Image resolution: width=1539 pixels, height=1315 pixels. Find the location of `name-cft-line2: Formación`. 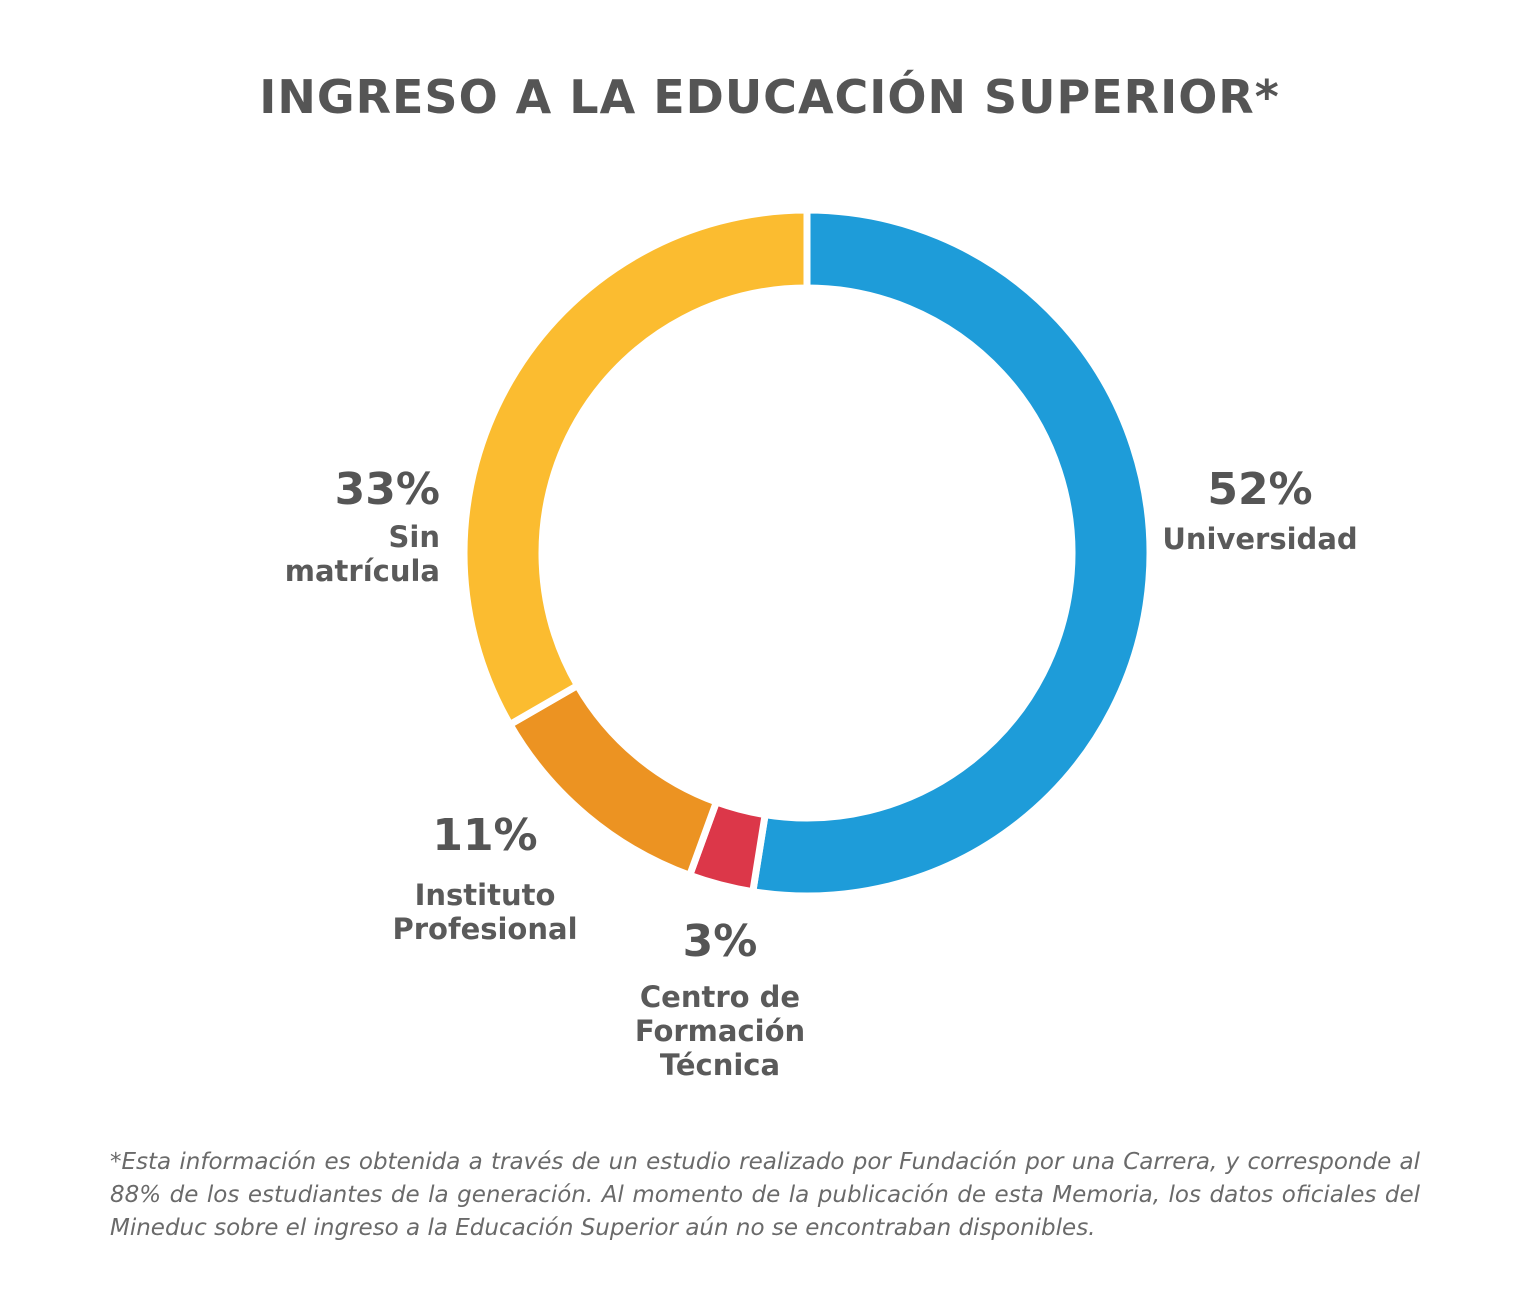

name-cft-line2: Formación is located at coordinates (720, 1031).